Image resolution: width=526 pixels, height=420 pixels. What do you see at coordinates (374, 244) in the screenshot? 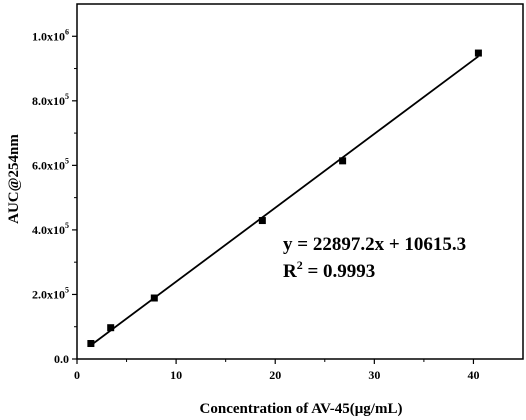
I see `regression-equation: y = 22897.2x + 10615.3` at bounding box center [374, 244].